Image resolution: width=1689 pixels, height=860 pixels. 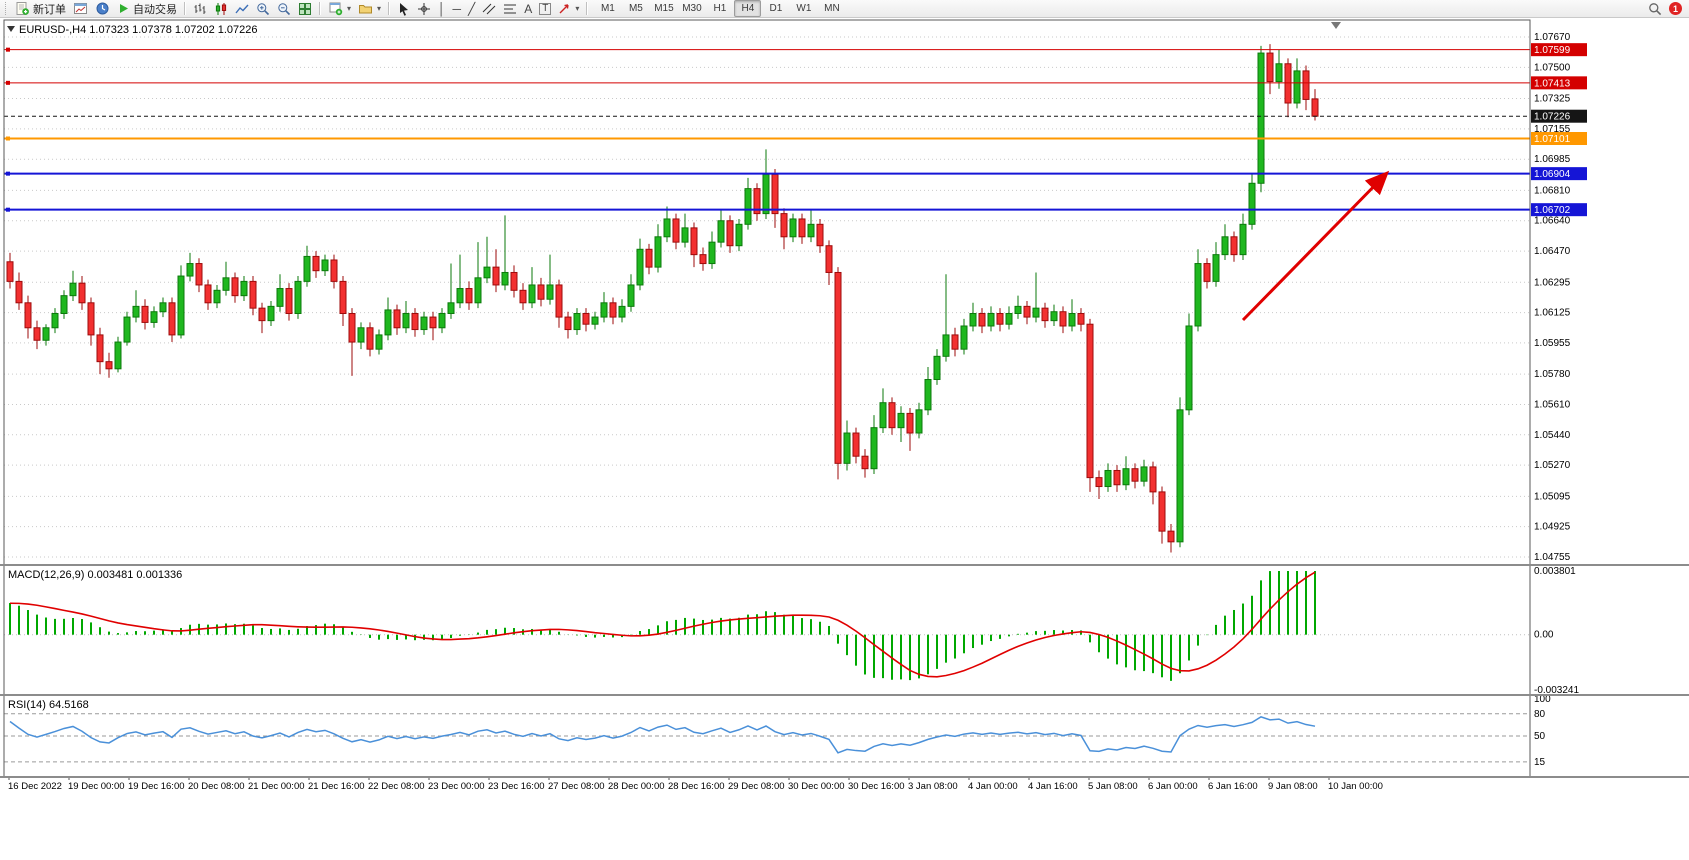 What do you see at coordinates (832, 8) in the screenshot?
I see `timeframe-mn: MN` at bounding box center [832, 8].